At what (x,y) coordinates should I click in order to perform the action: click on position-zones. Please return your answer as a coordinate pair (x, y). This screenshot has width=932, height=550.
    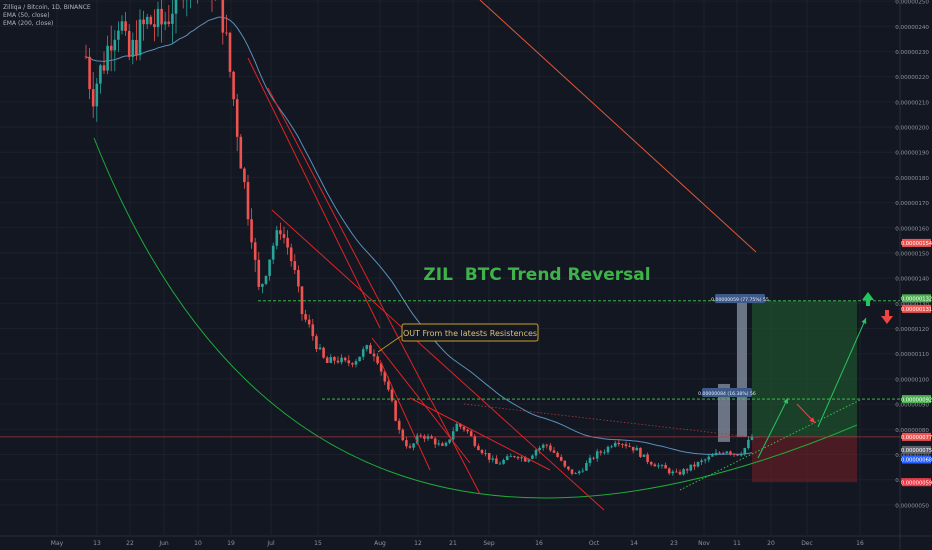
    Looking at the image, I should click on (787, 391).